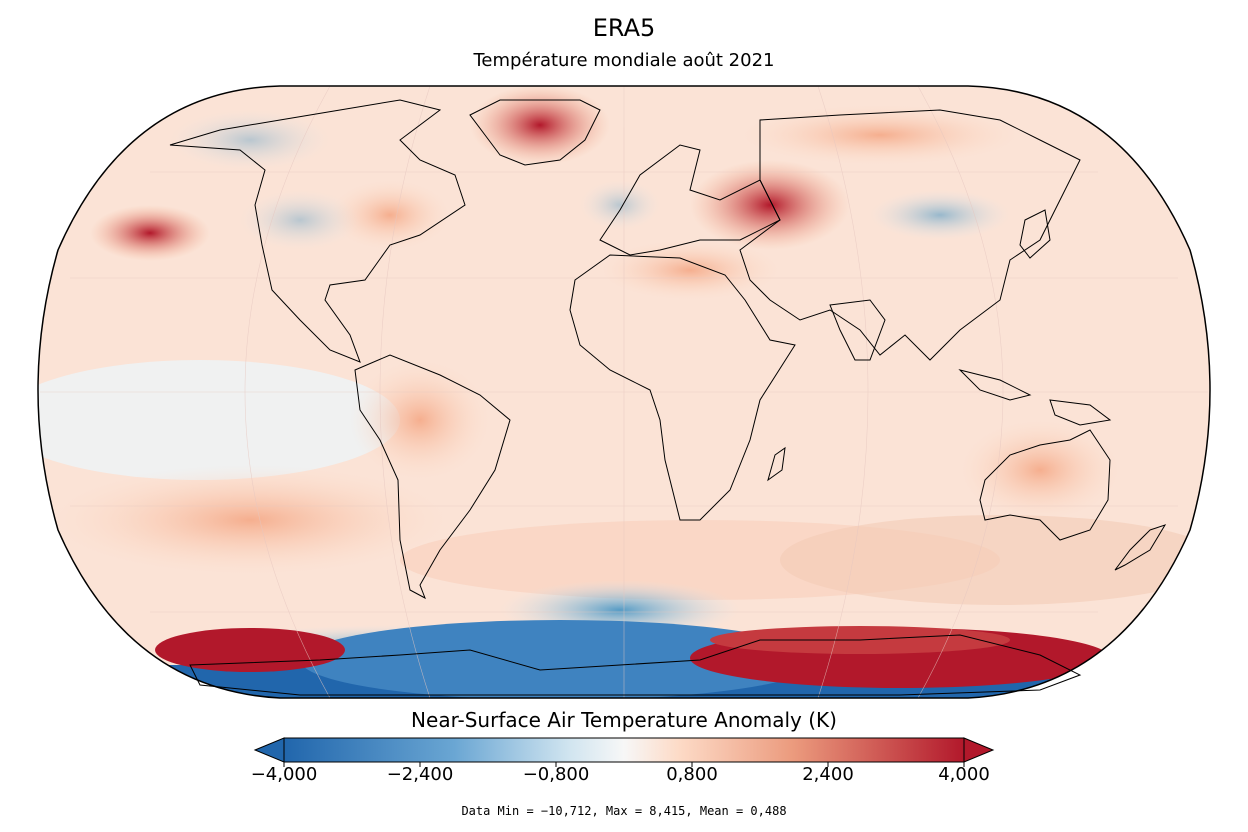 This screenshot has width=1248, height=832. Describe the element at coordinates (624, 28) in the screenshot. I see `map-title: ERA5` at that location.